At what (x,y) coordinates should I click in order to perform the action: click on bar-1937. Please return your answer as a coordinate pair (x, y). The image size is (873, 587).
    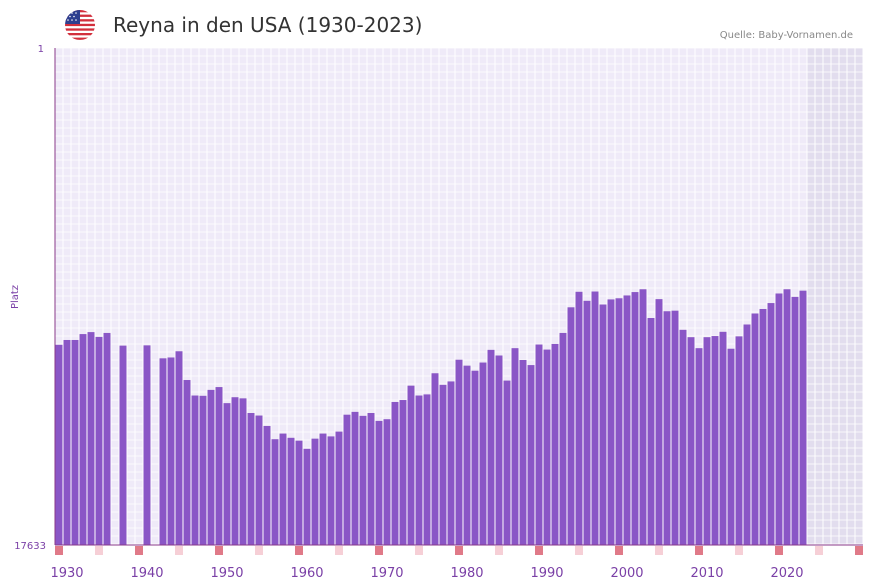
    Looking at the image, I should click on (123, 445).